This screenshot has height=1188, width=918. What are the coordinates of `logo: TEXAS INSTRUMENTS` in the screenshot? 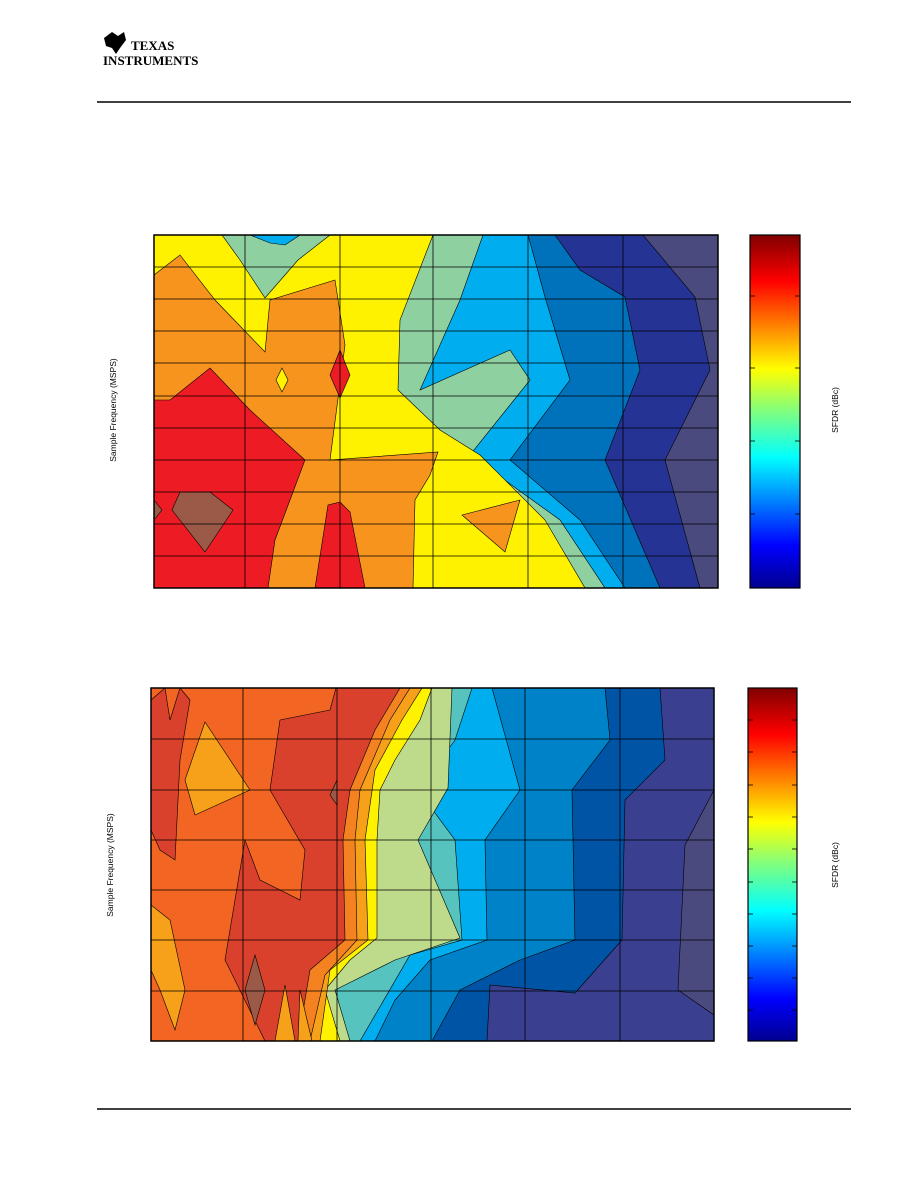 It's located at (150, 50).